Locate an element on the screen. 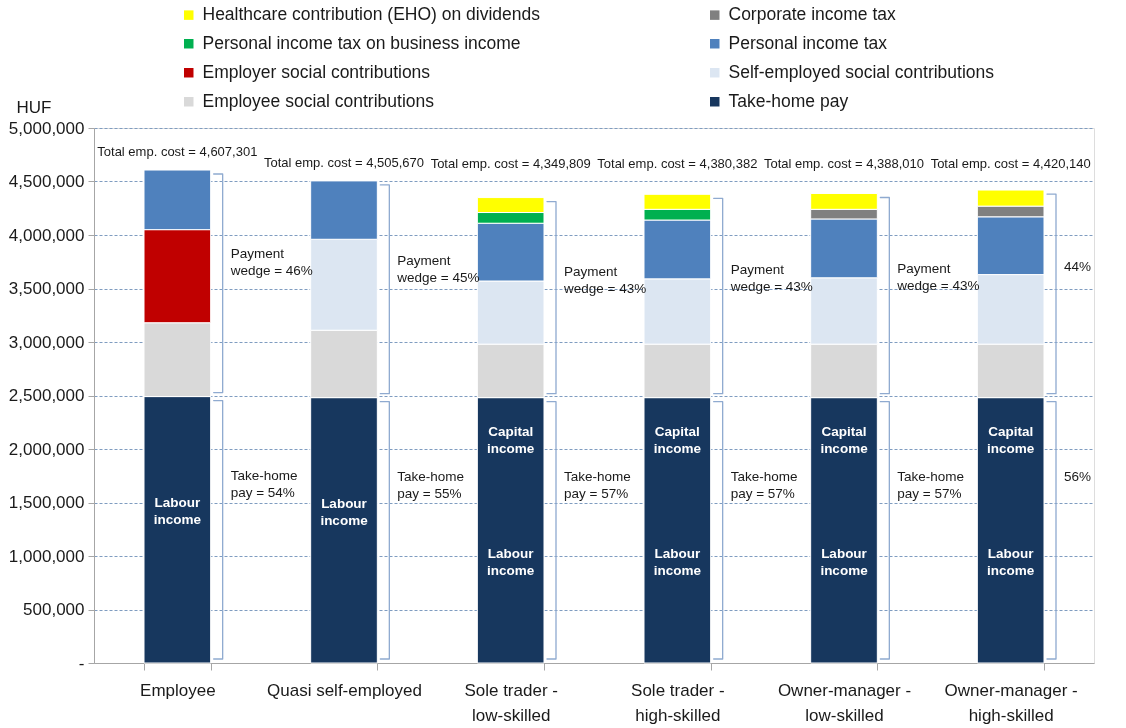  total-label: Total emp. cost = 4,388,010 is located at coordinates (844, 163).